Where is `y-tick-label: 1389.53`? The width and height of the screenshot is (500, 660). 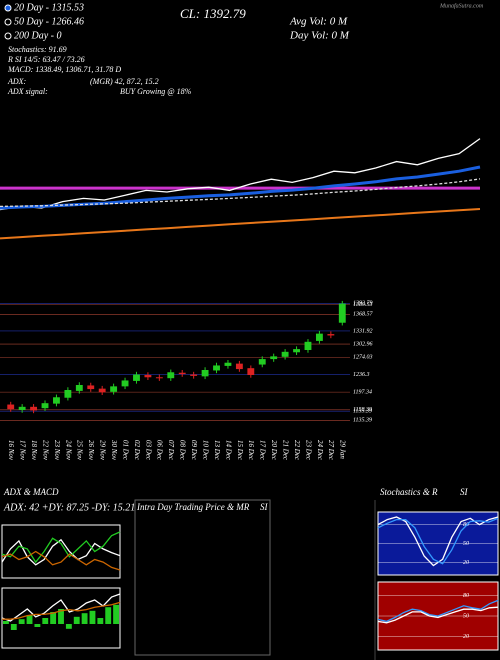
y-tick-label: 1389.53 is located at coordinates (363, 305).